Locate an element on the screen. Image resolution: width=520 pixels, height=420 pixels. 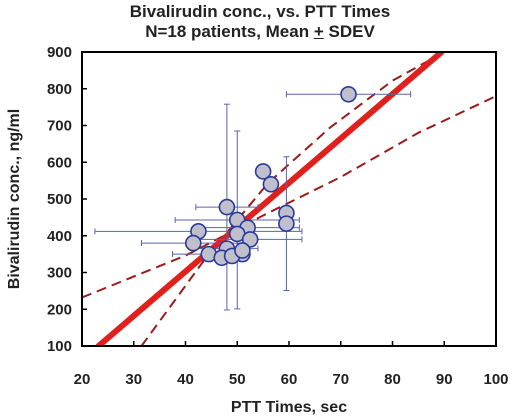
x-axis-title: PTT Times, sec is located at coordinates (289, 407).